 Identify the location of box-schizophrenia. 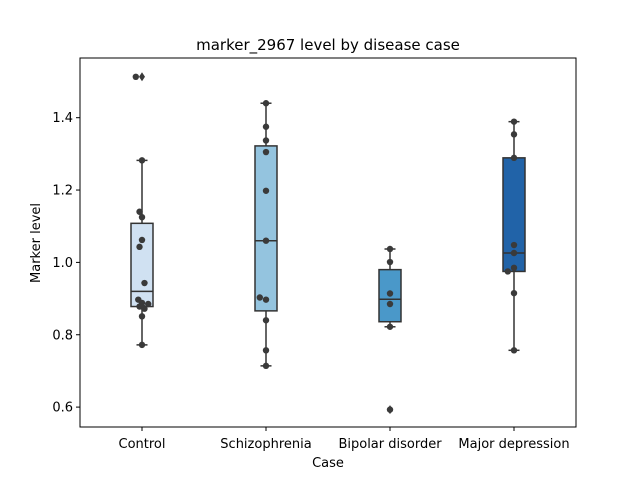
(266, 228).